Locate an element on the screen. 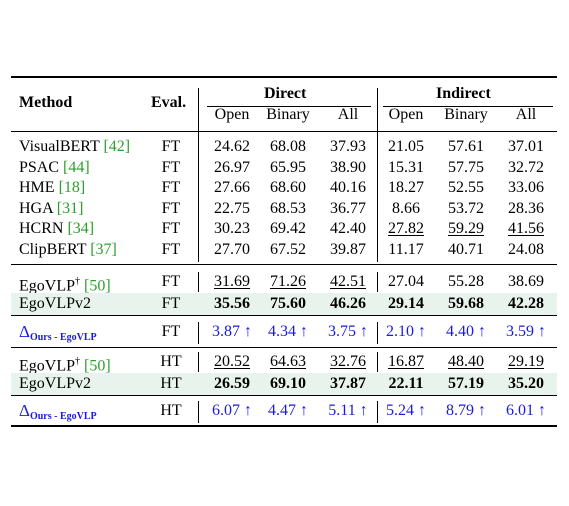 The height and width of the screenshot is (506, 569). row-g1-0-eval: FT is located at coordinates (171, 146).